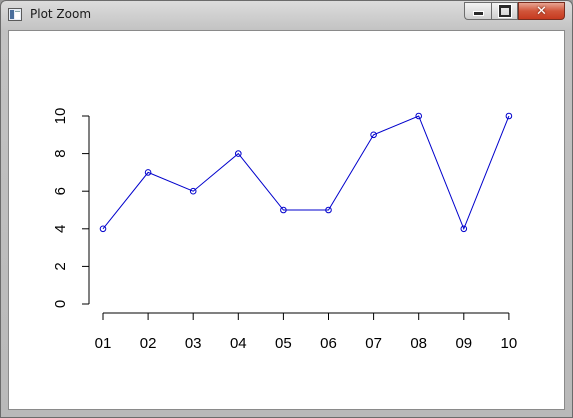 This screenshot has height=418, width=573. Describe the element at coordinates (283, 343) in the screenshot. I see `x-tick-label: 05` at that location.